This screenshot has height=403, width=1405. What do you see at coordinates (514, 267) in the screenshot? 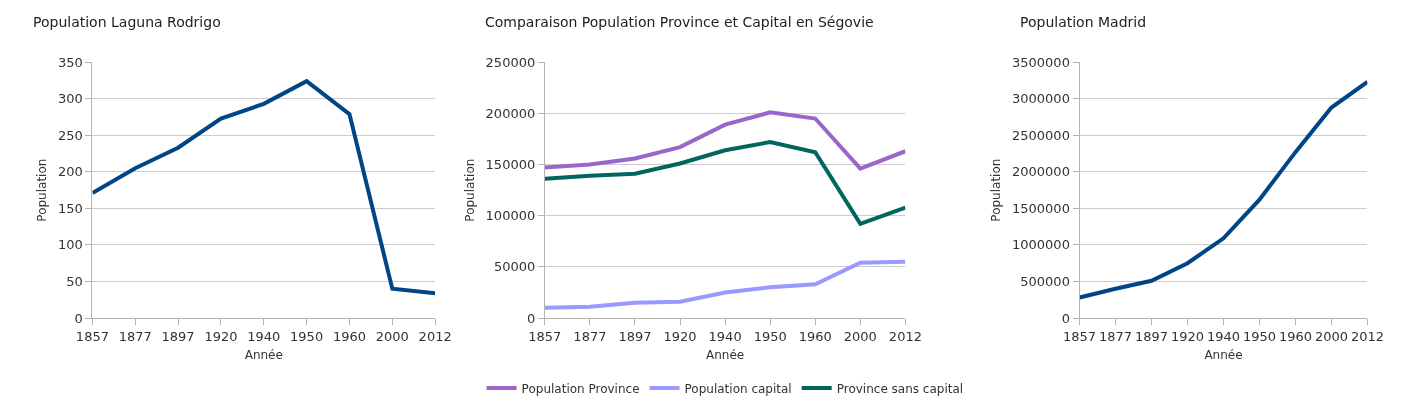
I see `y-tick-label: 50000` at bounding box center [514, 267].